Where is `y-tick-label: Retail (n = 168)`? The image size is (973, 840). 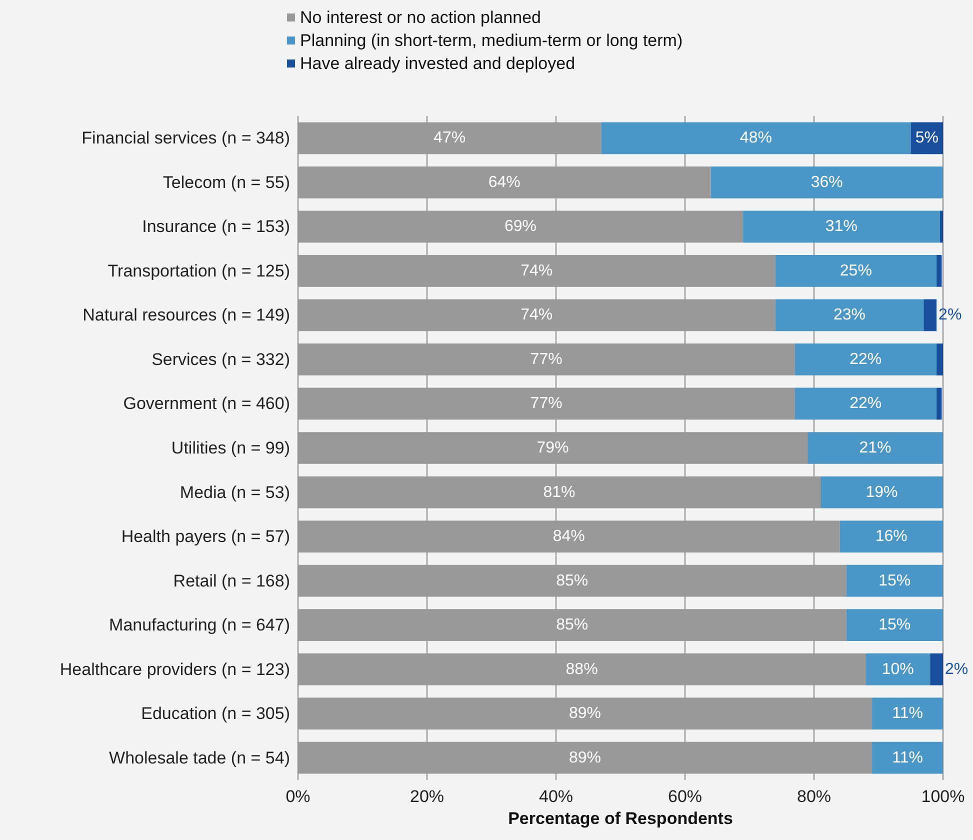 y-tick-label: Retail (n = 168) is located at coordinates (231, 580).